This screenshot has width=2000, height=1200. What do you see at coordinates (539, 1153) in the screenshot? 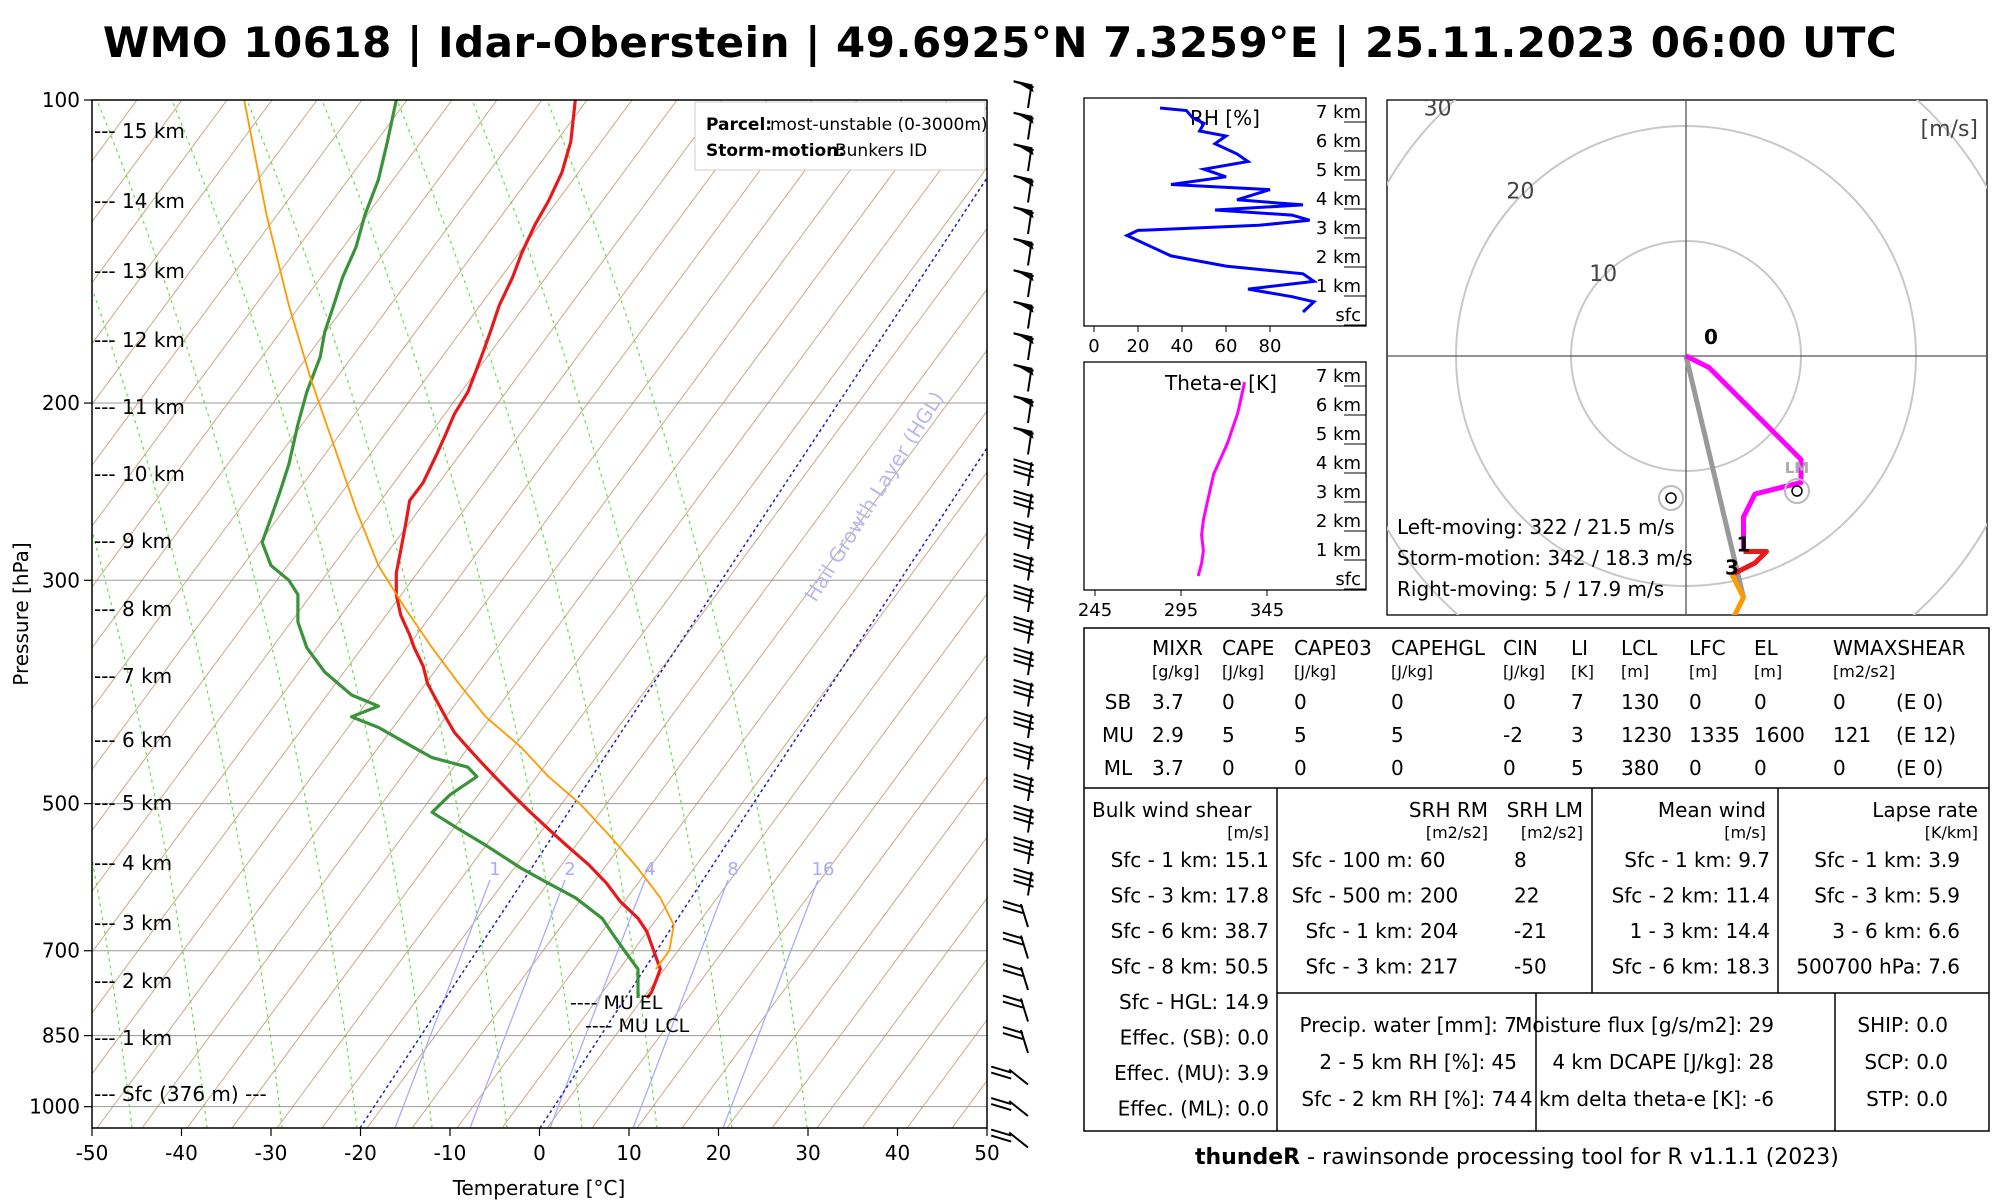
I see `x-tick-label: 0` at bounding box center [539, 1153].